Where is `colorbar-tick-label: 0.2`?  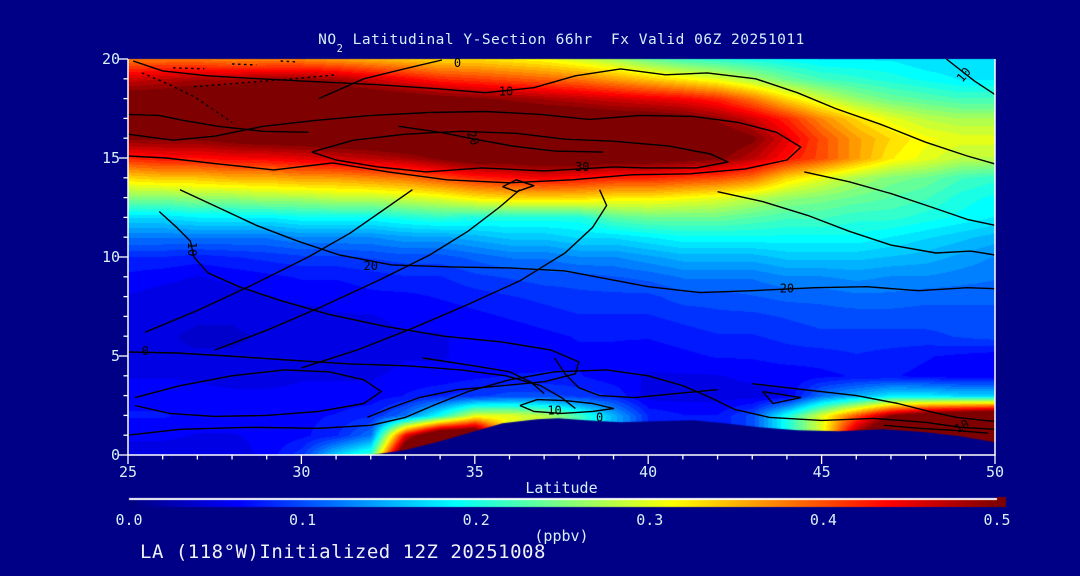 colorbar-tick-label: 0.2 is located at coordinates (476, 520).